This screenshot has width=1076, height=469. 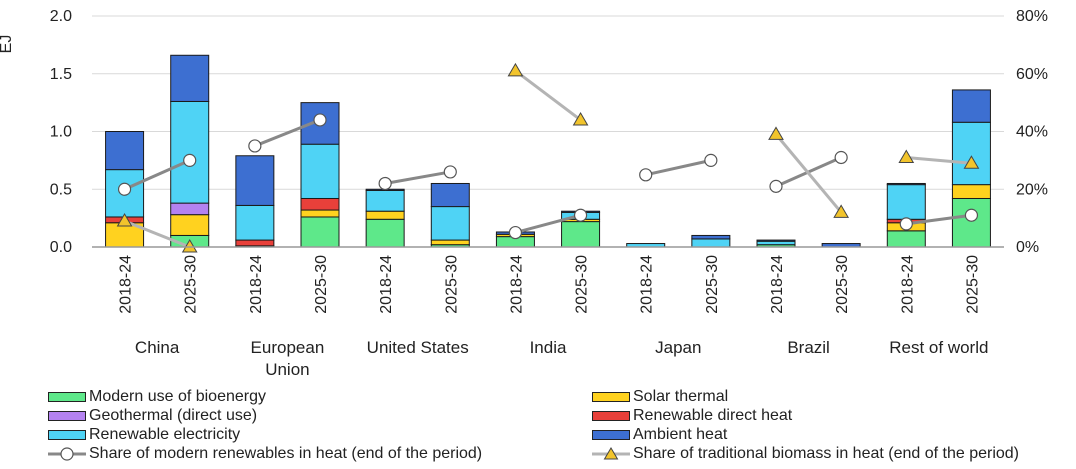 I want to click on y-axis-left: 0.0 0.5 1.0 1.5 2.0, so click(x=61, y=132).